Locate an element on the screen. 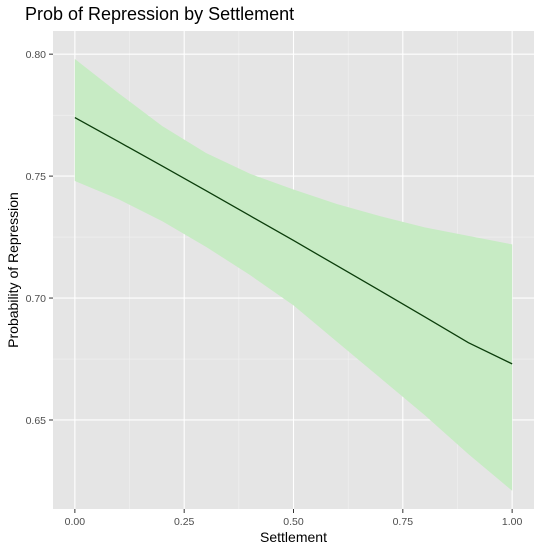  y-tick-label: 0.80 is located at coordinates (36, 55).